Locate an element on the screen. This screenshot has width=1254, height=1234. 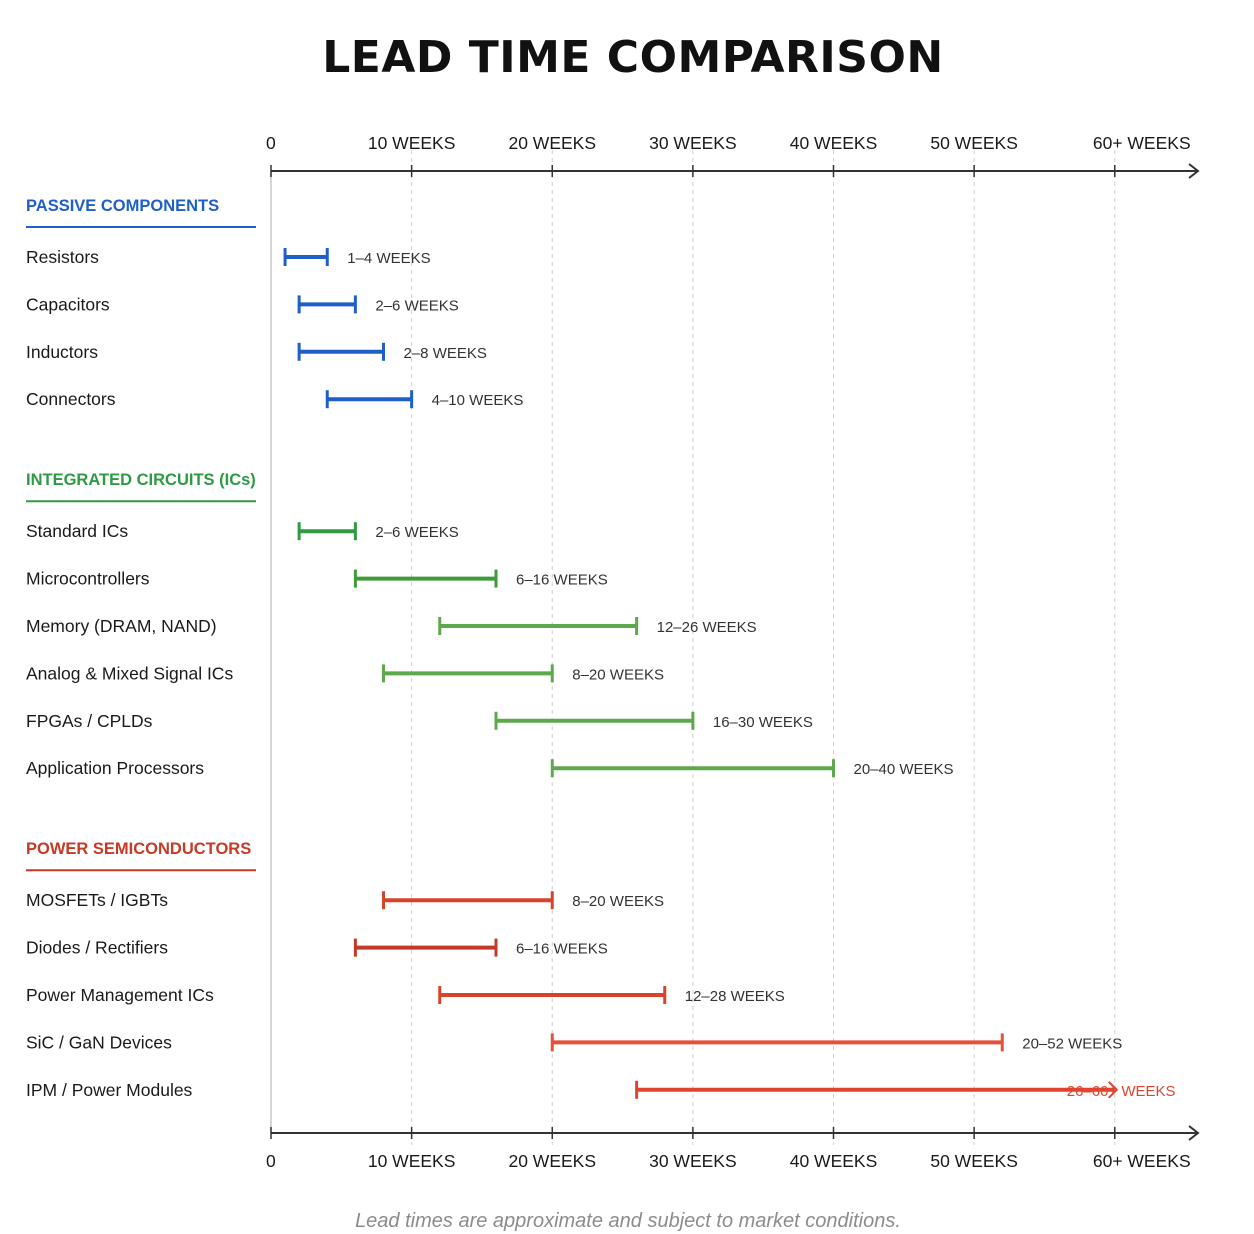
row-label: SiC / GaN Devices is located at coordinates (99, 1042).